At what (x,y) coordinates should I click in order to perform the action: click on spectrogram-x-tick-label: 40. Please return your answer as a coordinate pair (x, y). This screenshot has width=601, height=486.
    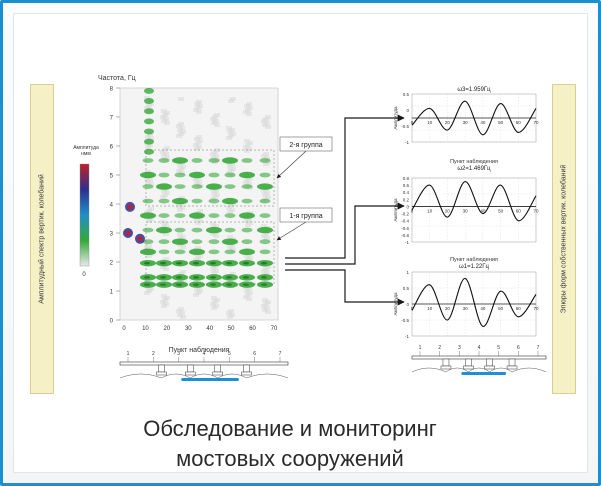
    Looking at the image, I should click on (209, 329).